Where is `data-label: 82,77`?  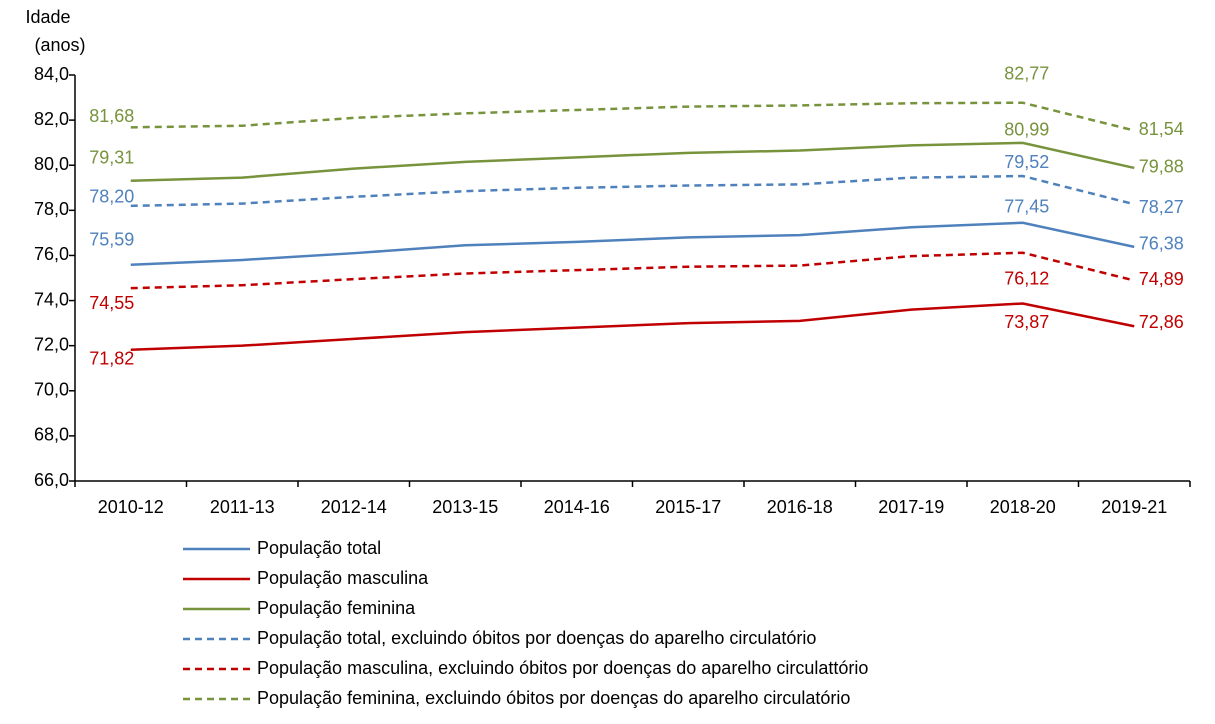
data-label: 82,77 is located at coordinates (1026, 73).